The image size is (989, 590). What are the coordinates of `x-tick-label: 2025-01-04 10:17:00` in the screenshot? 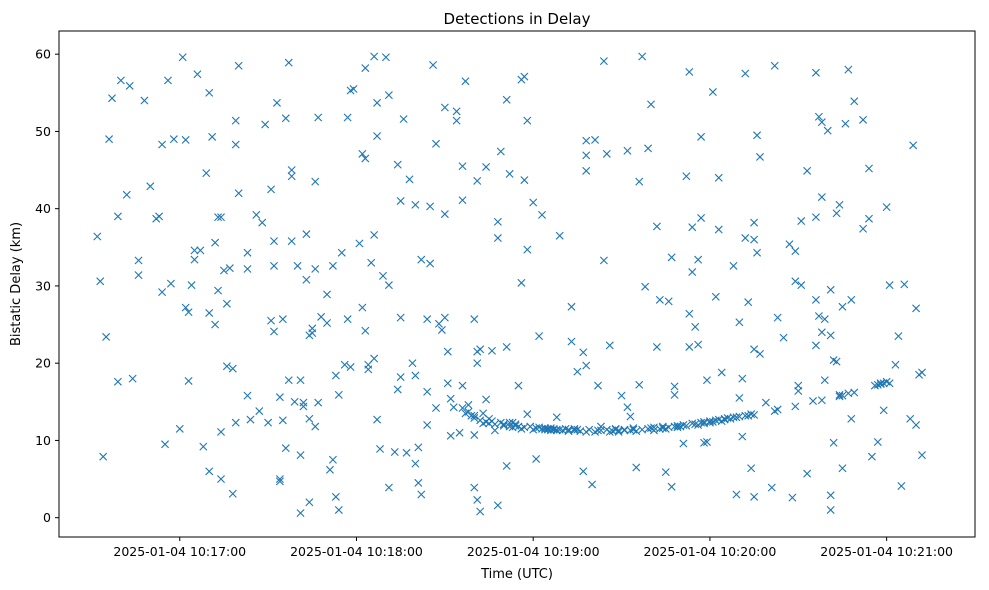 It's located at (179, 551).